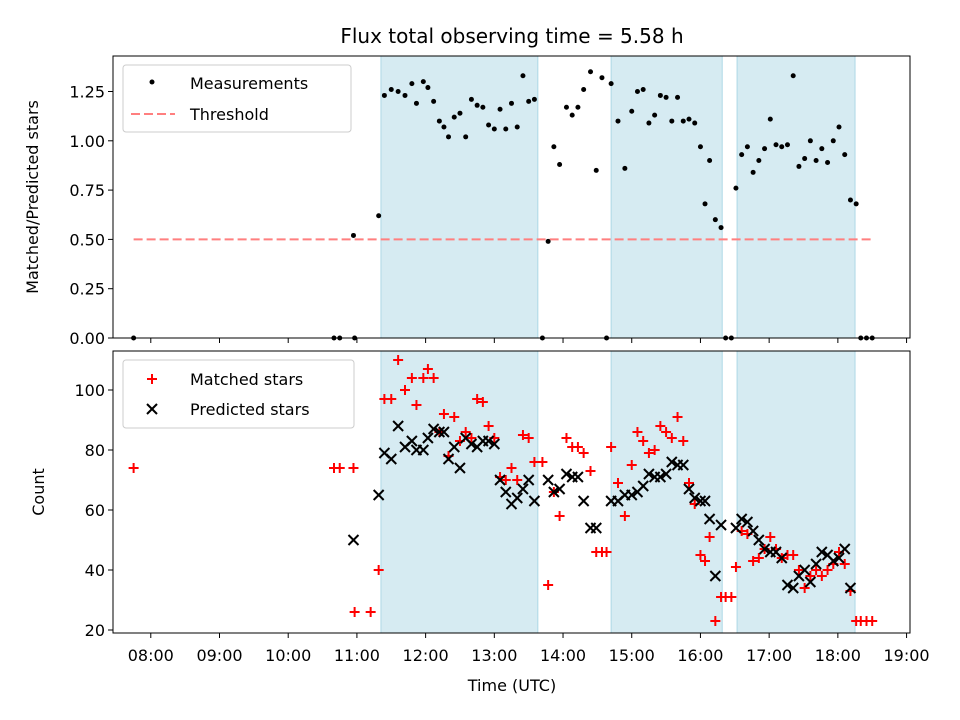 The image size is (960, 720). Describe the element at coordinates (87, 338) in the screenshot. I see `y-tick-label: 0.00` at that location.